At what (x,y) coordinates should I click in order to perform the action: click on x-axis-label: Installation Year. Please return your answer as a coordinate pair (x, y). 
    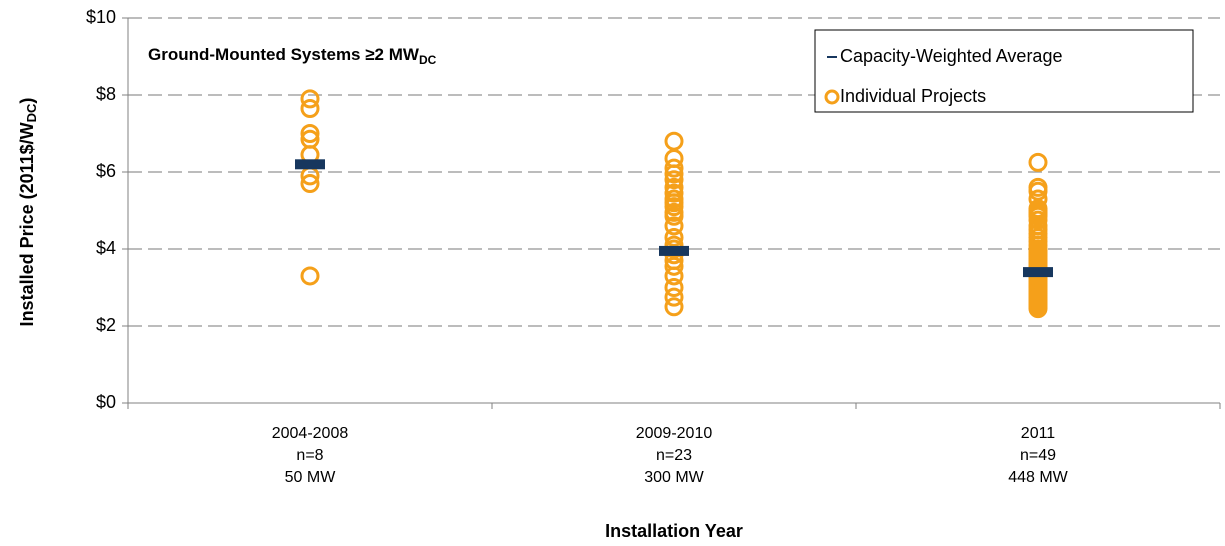
    Looking at the image, I should click on (674, 531).